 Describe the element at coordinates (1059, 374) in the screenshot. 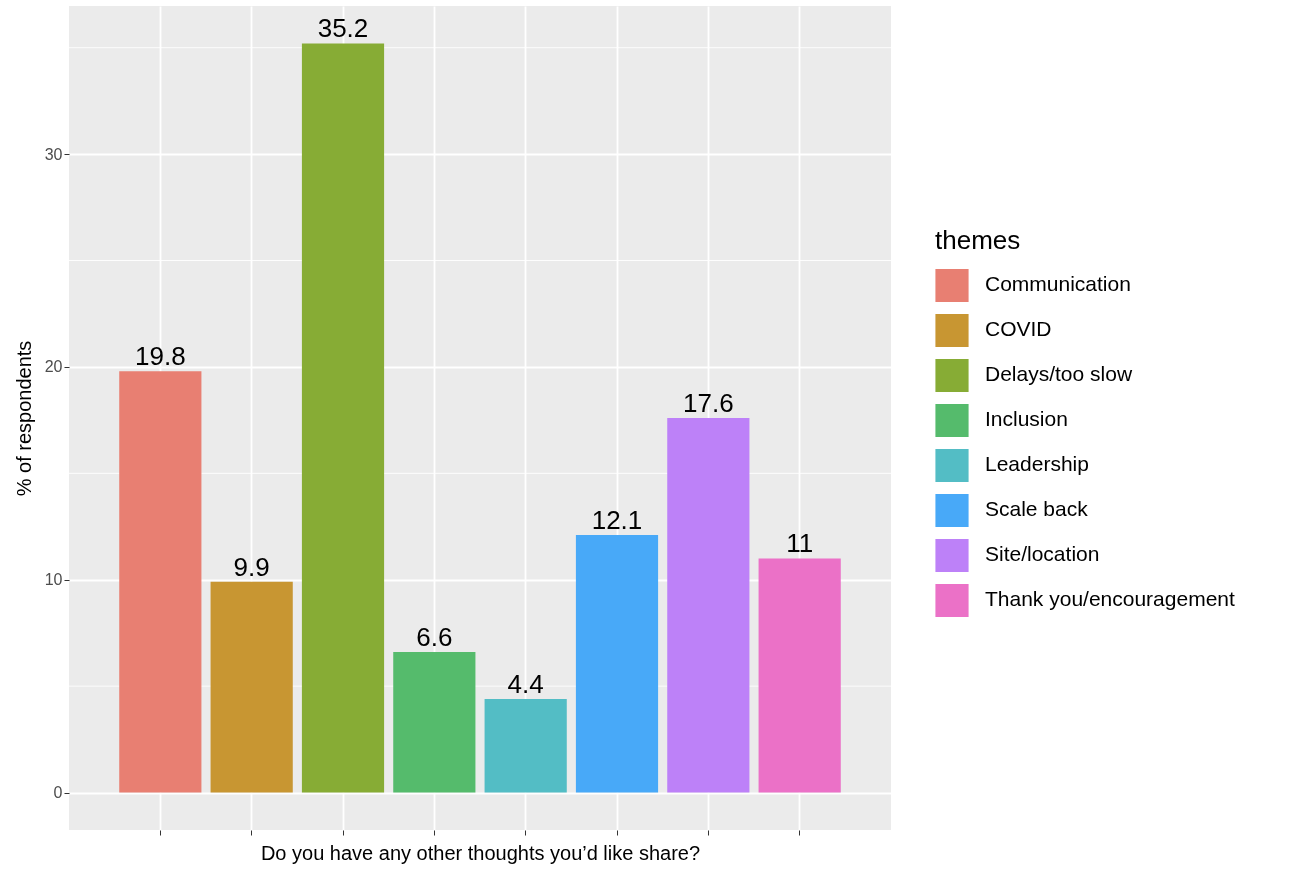

I see `legend-label: Delays/too slow` at that location.